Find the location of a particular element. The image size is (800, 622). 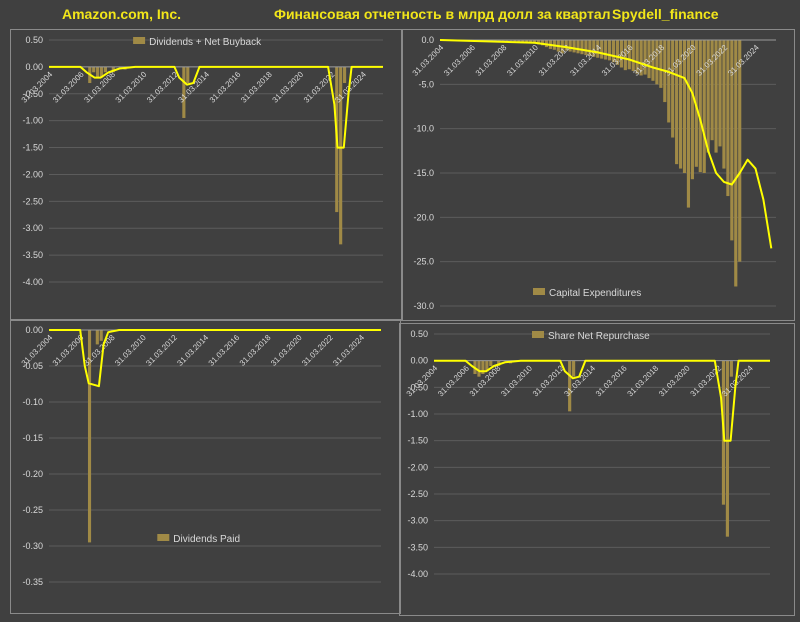

y-tick-label: -0.30 is located at coordinates (32, 546).